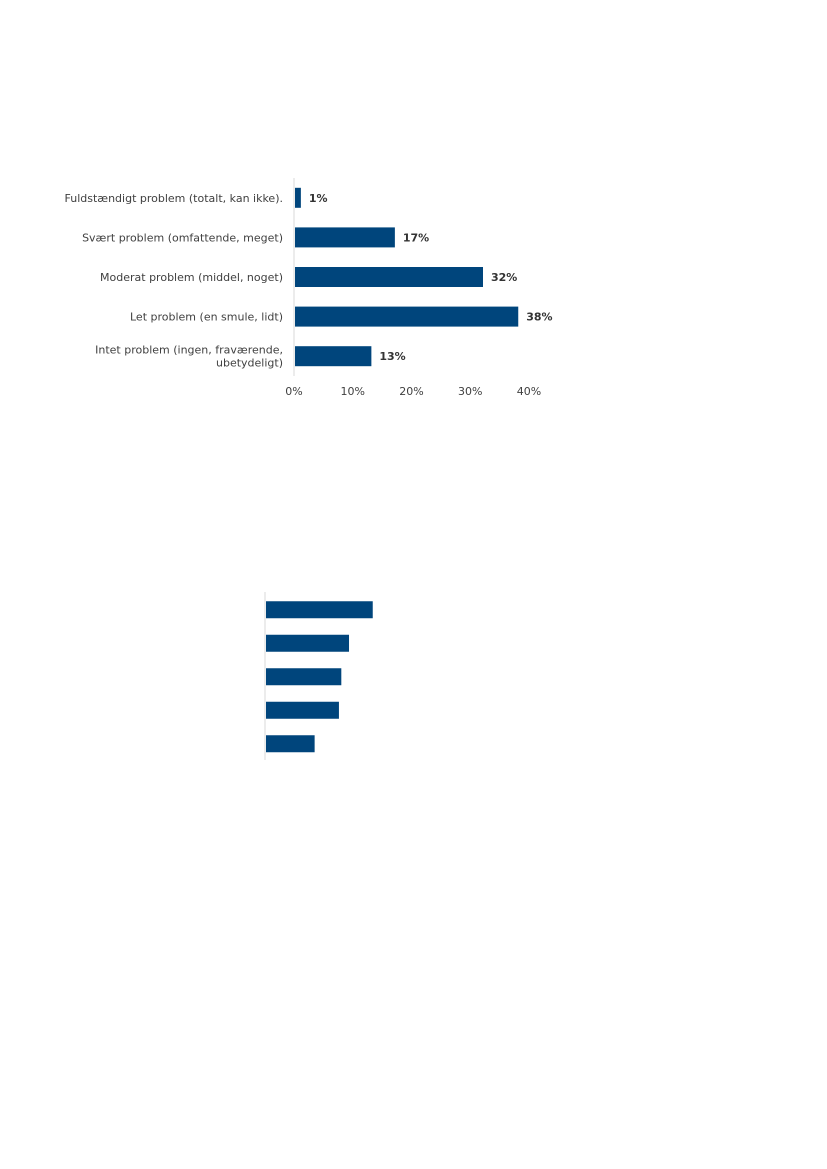  Describe the element at coordinates (529, 391) in the screenshot. I see `x-tick-label: 40%` at that location.